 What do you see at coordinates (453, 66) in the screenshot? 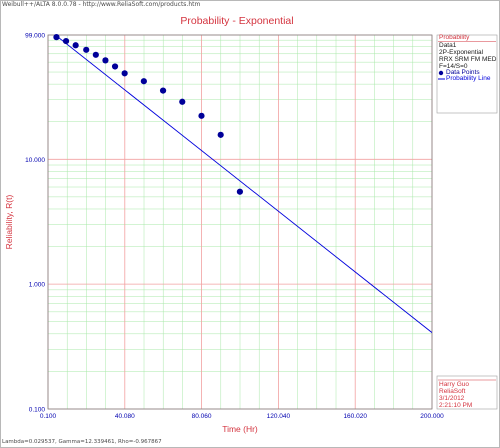
I see `legend-line-4: F=14/S=0` at bounding box center [453, 66].